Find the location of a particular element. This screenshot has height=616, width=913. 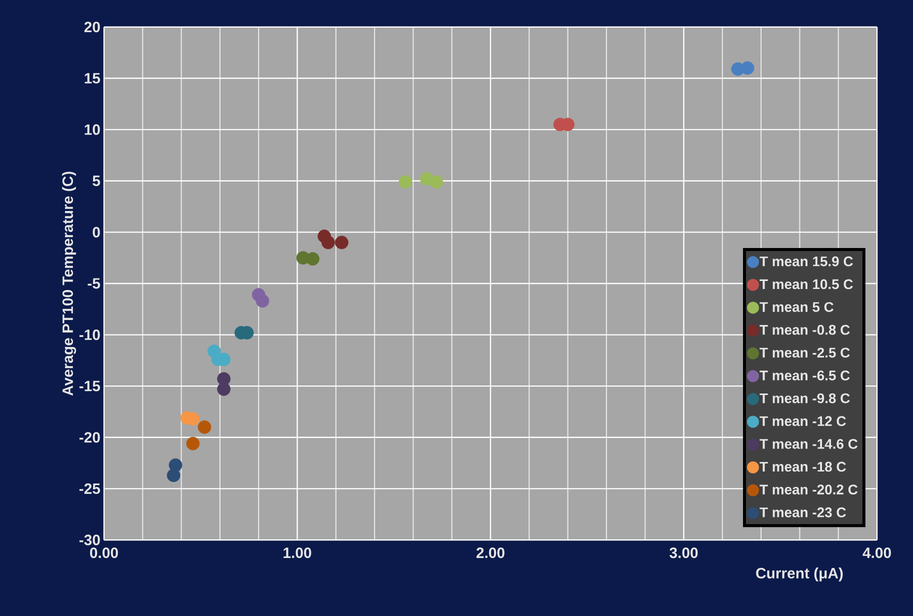

y-tick-label: -25 is located at coordinates (89, 488).